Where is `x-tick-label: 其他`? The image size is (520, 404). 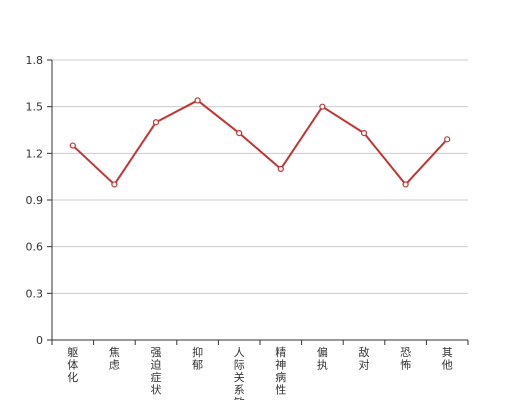
x-tick-label: 其他 is located at coordinates (447, 359).